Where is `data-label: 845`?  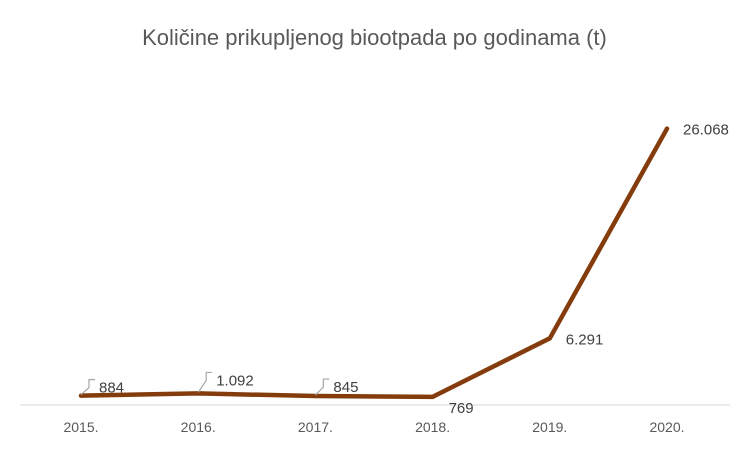 data-label: 845 is located at coordinates (345, 387).